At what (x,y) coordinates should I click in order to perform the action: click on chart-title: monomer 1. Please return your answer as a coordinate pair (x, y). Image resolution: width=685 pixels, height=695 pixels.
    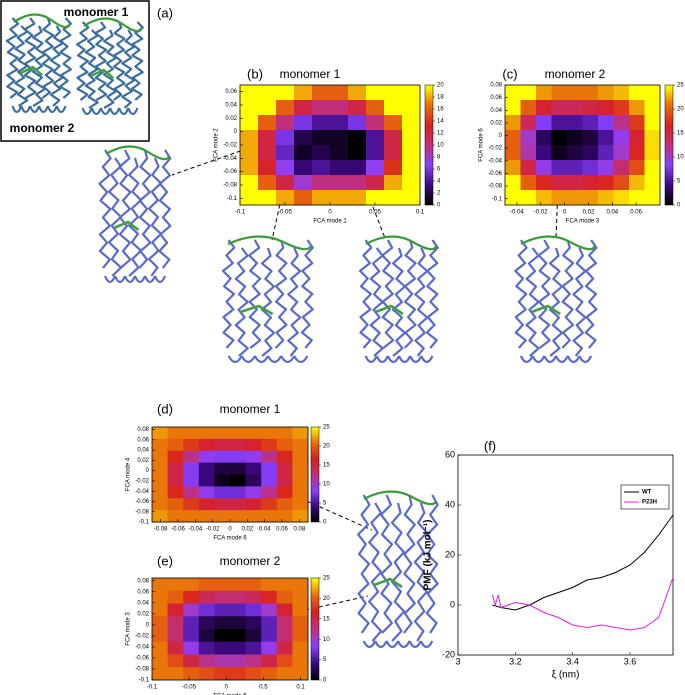
    Looking at the image, I should click on (310, 74).